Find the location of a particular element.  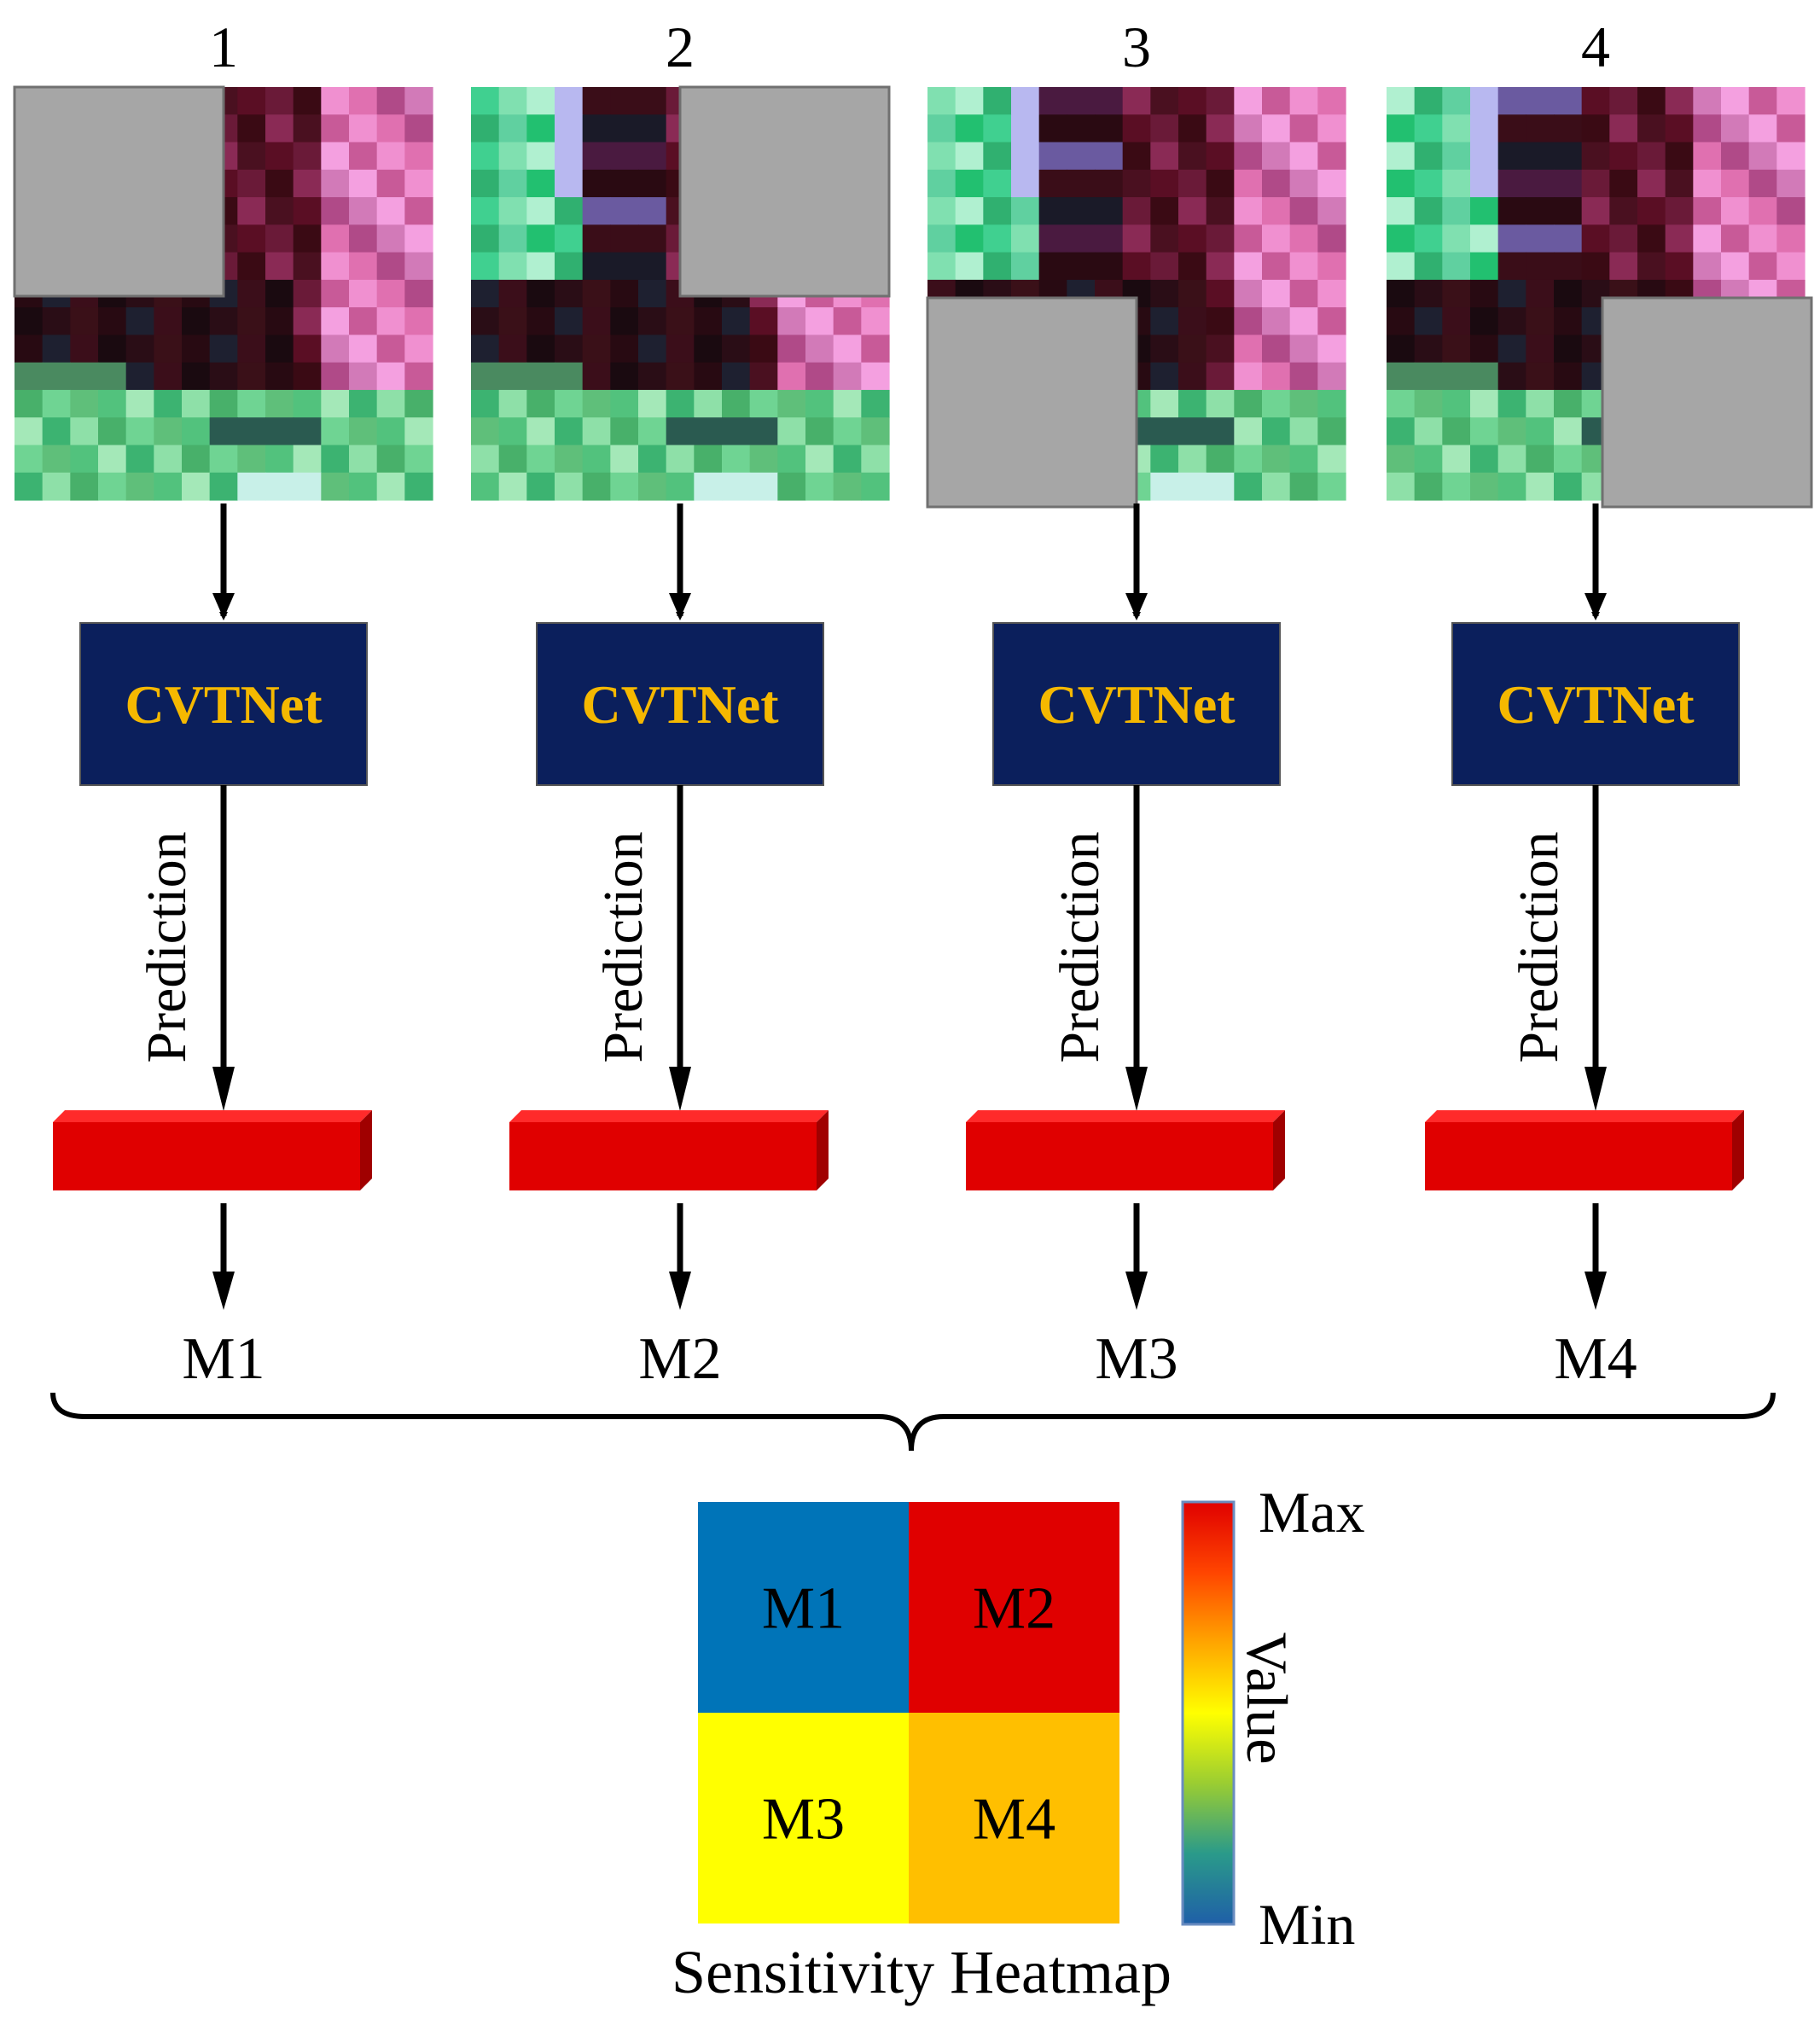

panel-index-label: 2 is located at coordinates (680, 47).